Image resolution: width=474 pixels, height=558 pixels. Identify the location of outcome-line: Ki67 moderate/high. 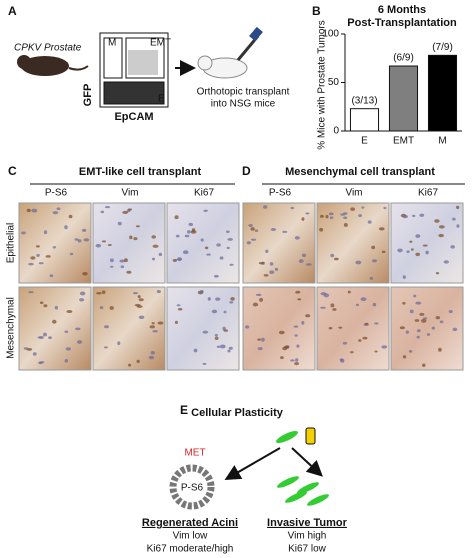
(190, 549).